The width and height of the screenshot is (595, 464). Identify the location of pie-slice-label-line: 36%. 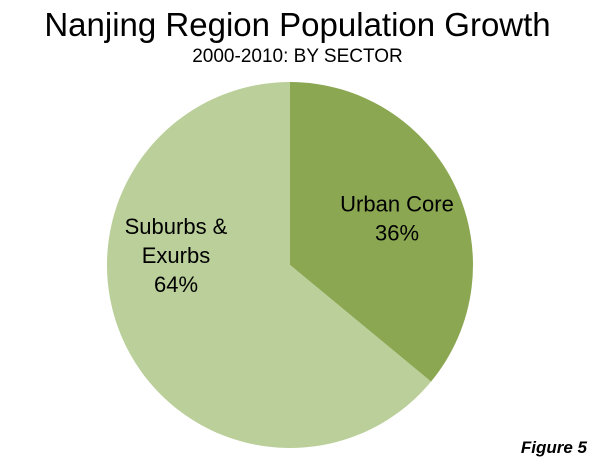
(397, 233).